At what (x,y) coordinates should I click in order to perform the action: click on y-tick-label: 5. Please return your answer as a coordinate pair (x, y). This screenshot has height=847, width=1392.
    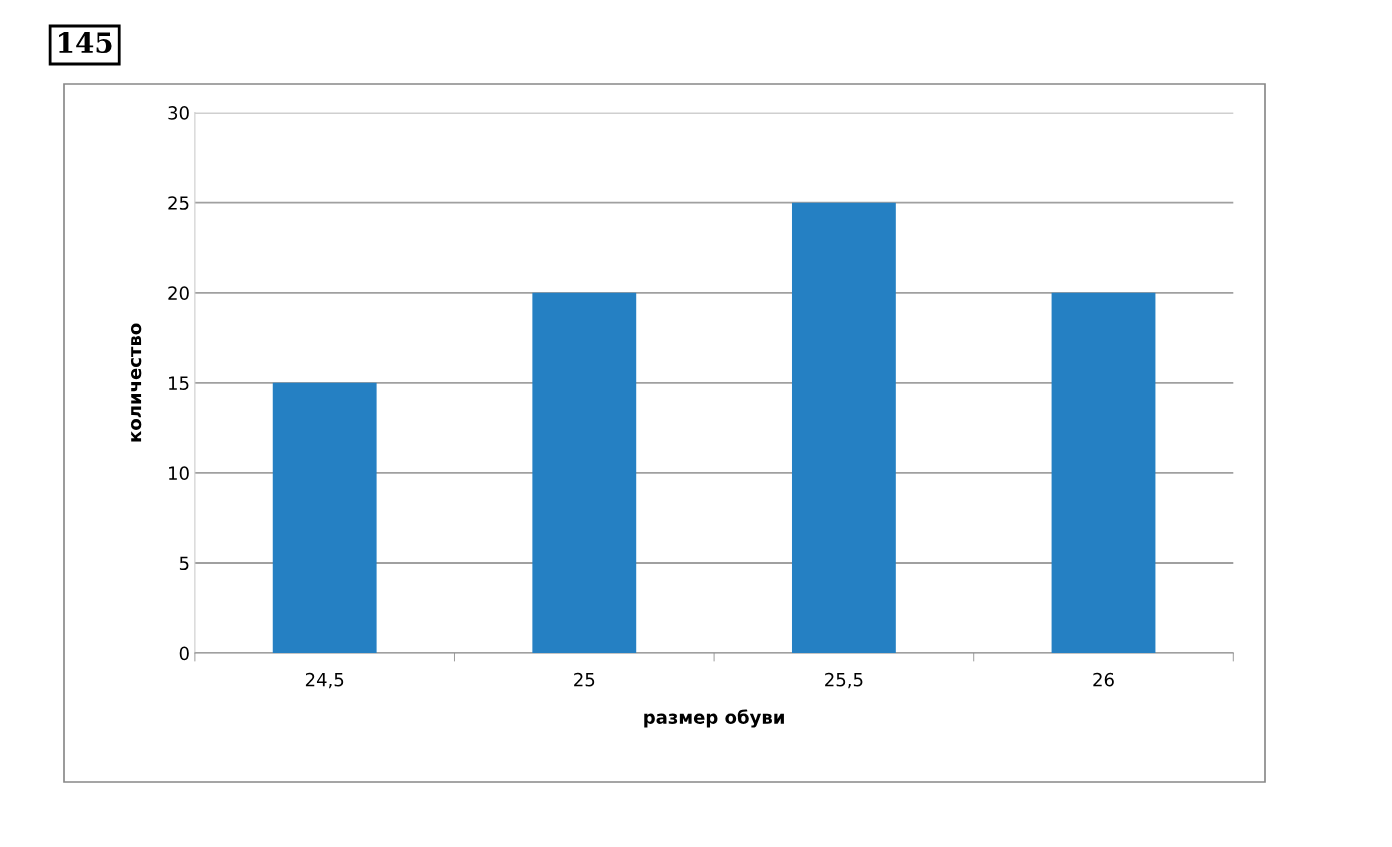
    Looking at the image, I should click on (184, 563).